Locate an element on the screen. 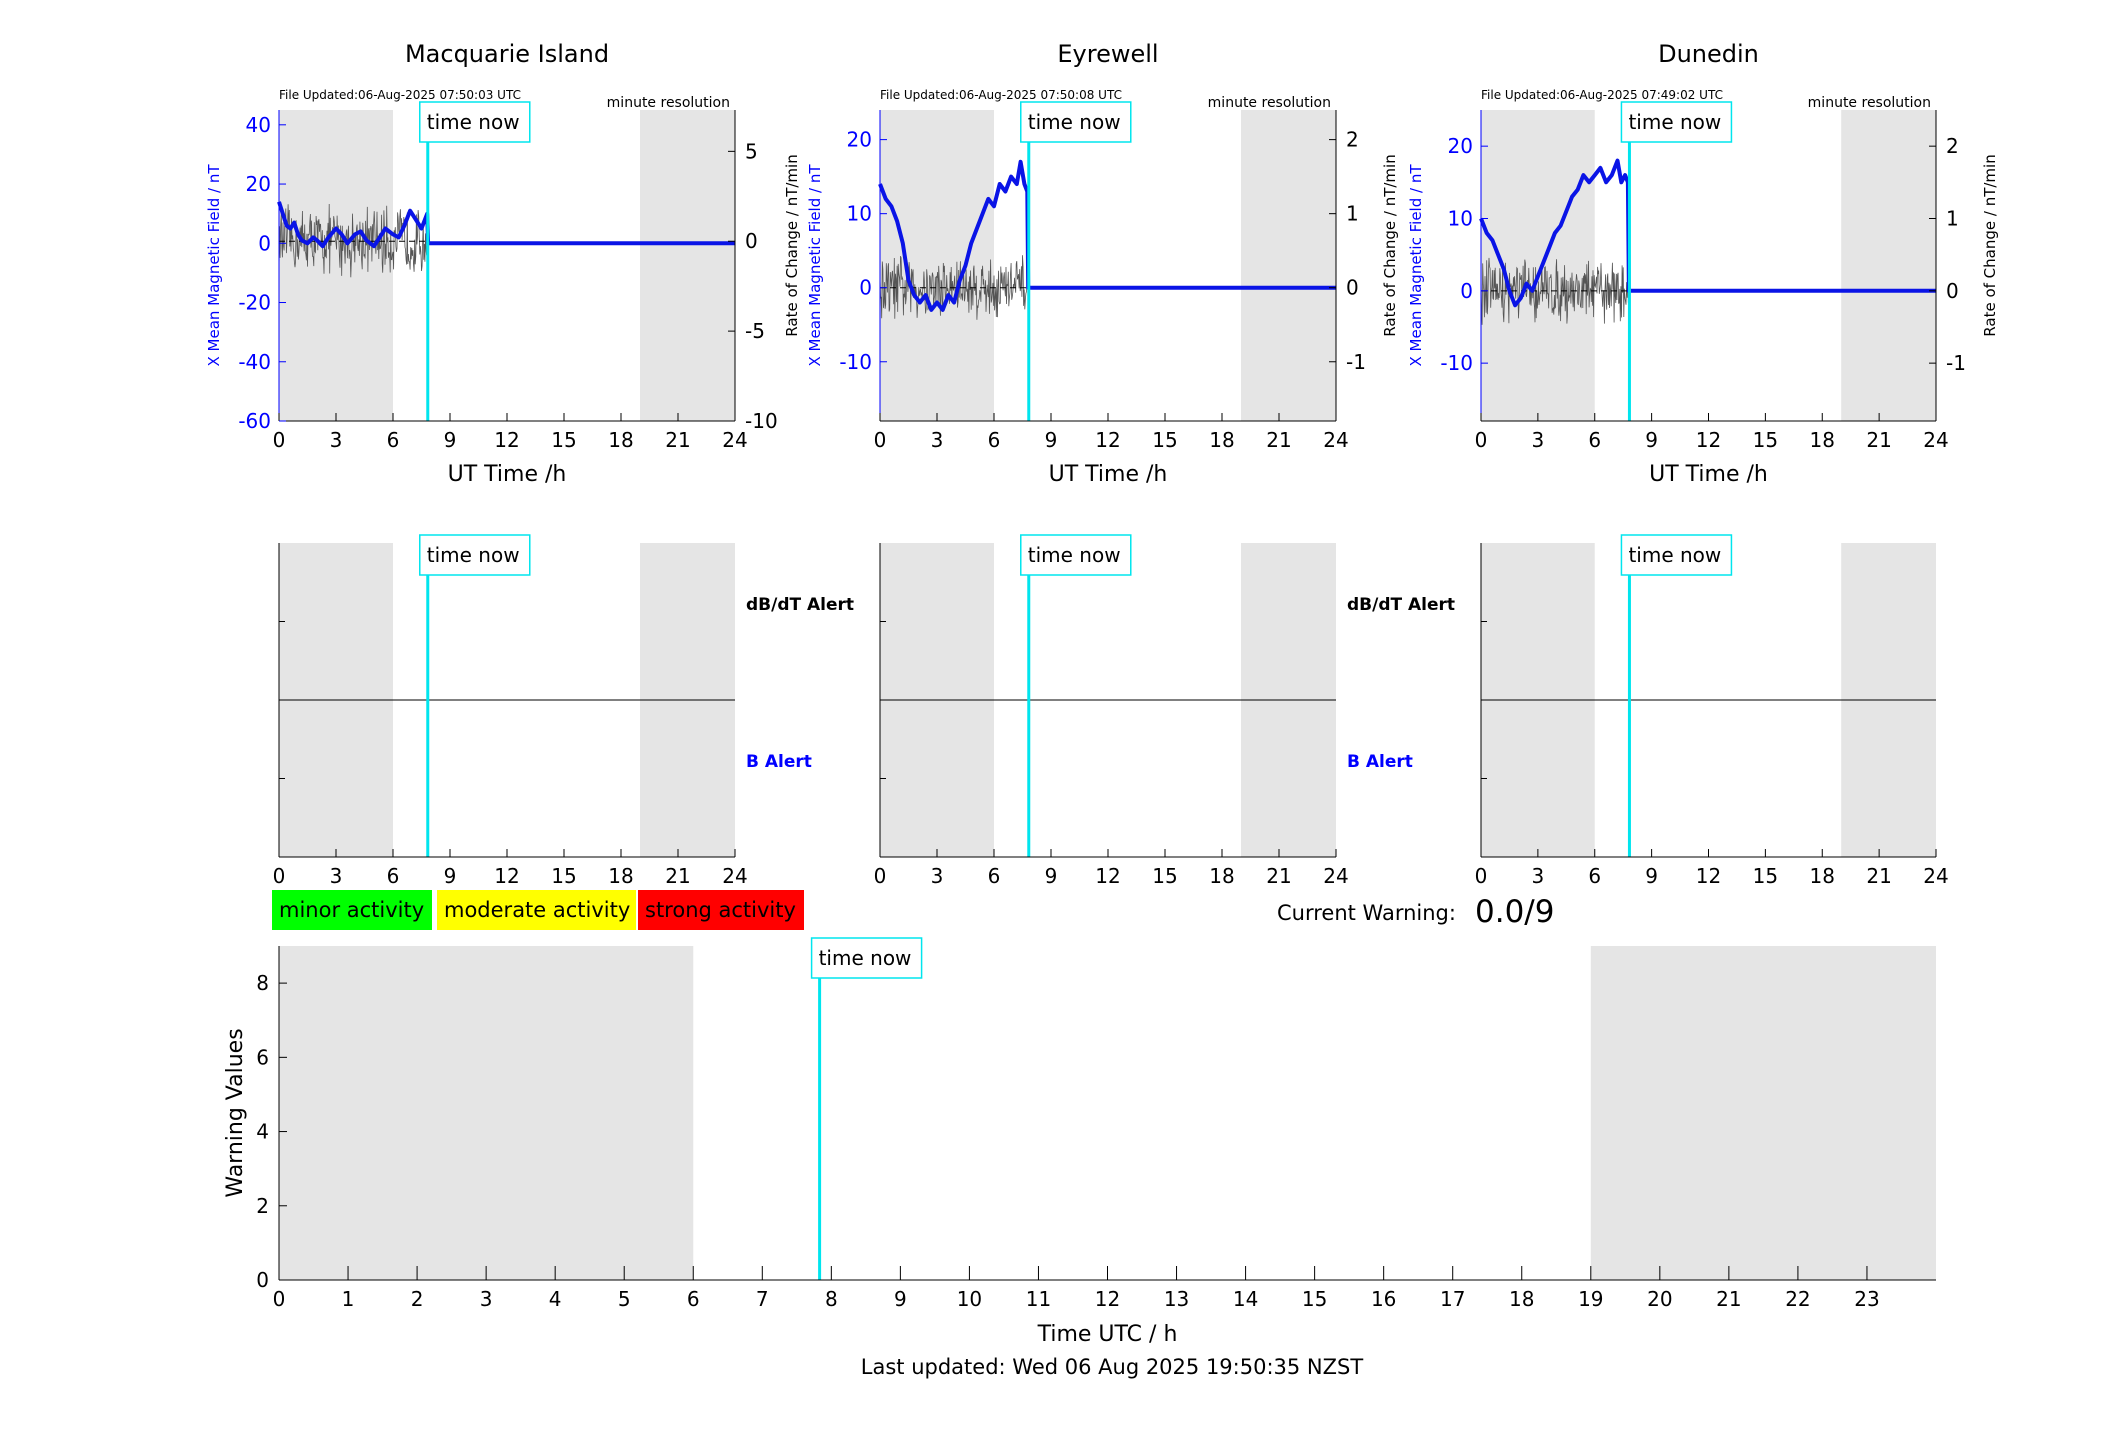 This screenshot has width=2117, height=1437. top-panel-0-time-now-box is located at coordinates (475, 122).